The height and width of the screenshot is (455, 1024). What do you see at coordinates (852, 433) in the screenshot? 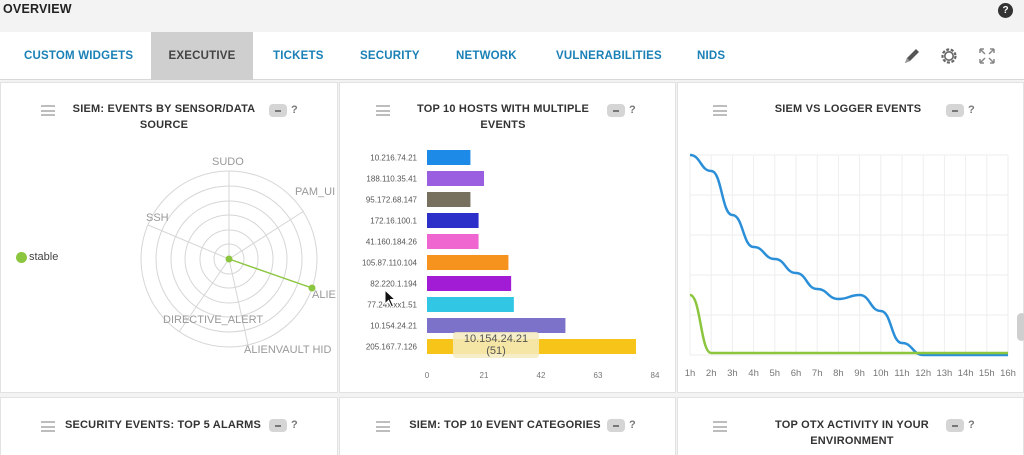
I see `widget-title: TOP OTX ACTIVITY IN YOUR ENVIRONMENT` at bounding box center [852, 433].